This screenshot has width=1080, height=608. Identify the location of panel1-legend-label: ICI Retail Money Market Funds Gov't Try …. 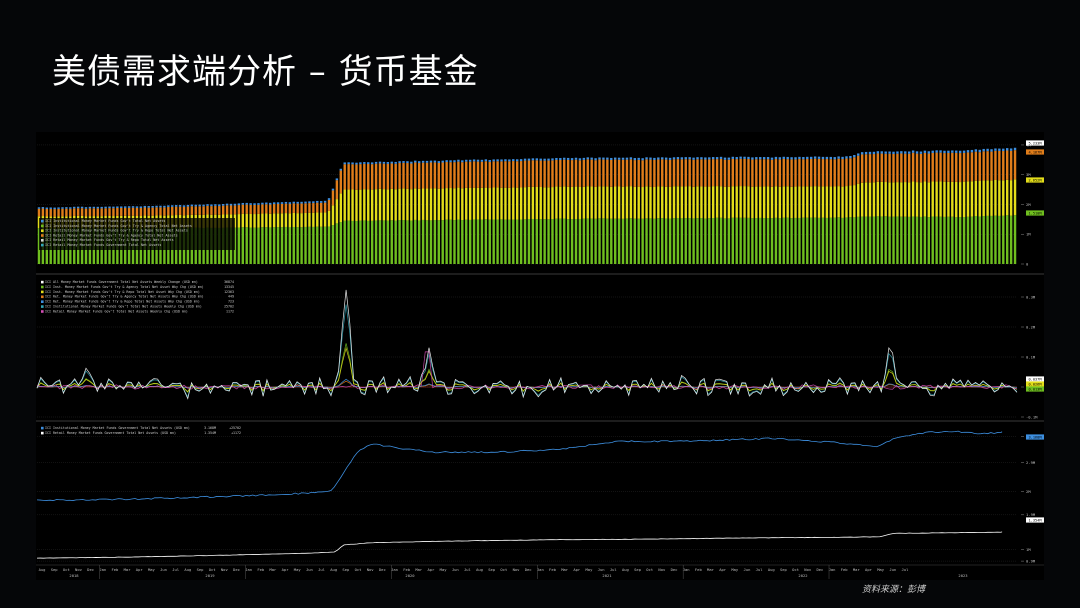
(111, 235).